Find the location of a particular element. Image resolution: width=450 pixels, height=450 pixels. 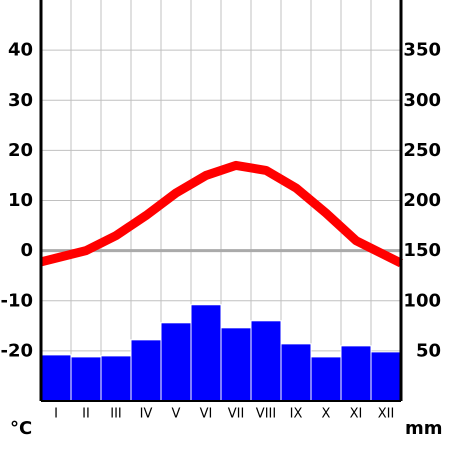

month-labels: I II III IV V VI VII VIII IX X XI XII is located at coordinates (224, 414).